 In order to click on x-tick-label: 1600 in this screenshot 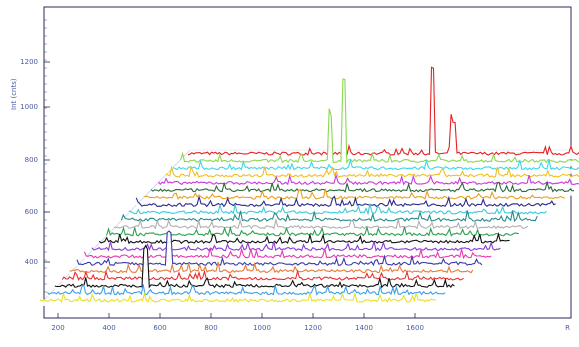, I will do `click(415, 328)`.